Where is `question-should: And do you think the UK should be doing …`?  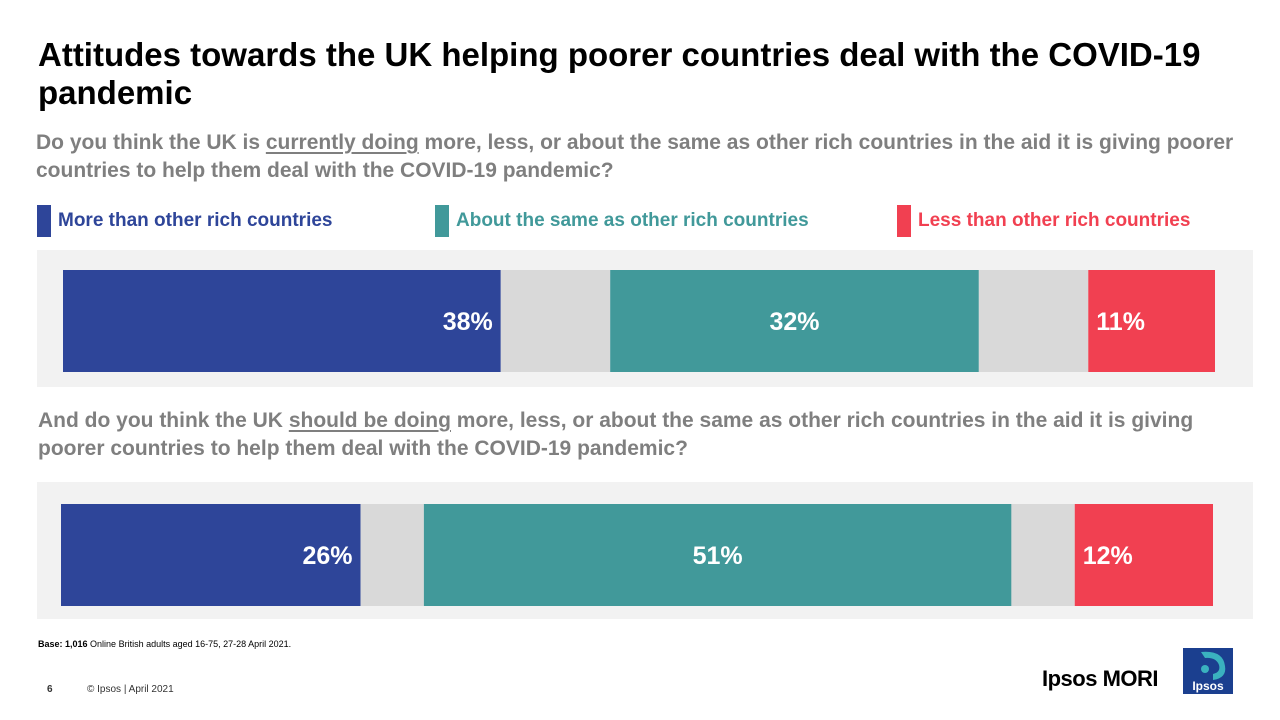
question-should: And do you think the UK should be doing … is located at coordinates (643, 435).